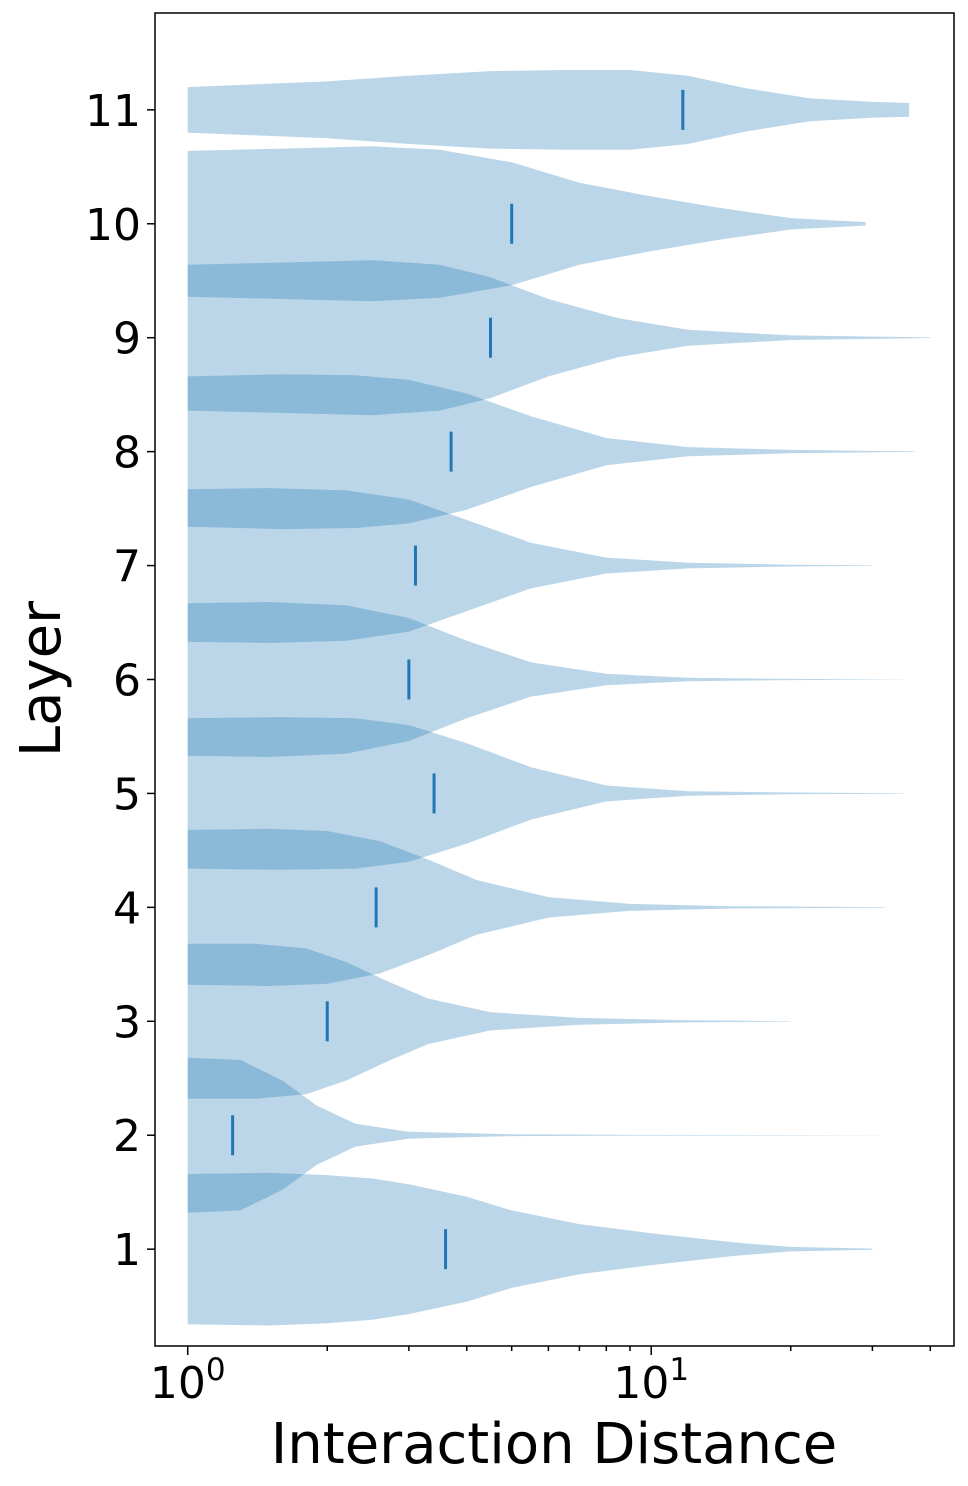  I want to click on y-tick-label: 6, so click(127, 681).